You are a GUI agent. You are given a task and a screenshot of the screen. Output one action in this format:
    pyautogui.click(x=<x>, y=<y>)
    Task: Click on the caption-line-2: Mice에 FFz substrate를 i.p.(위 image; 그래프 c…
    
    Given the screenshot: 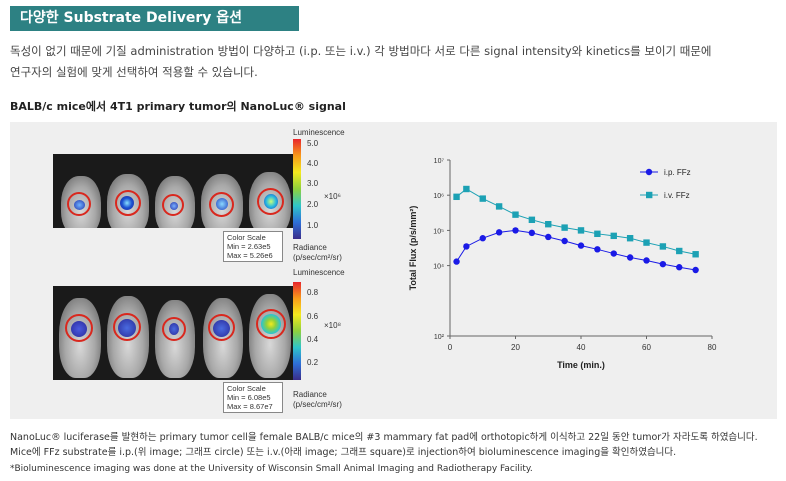 What is the action you would take?
    pyautogui.click(x=343, y=452)
    